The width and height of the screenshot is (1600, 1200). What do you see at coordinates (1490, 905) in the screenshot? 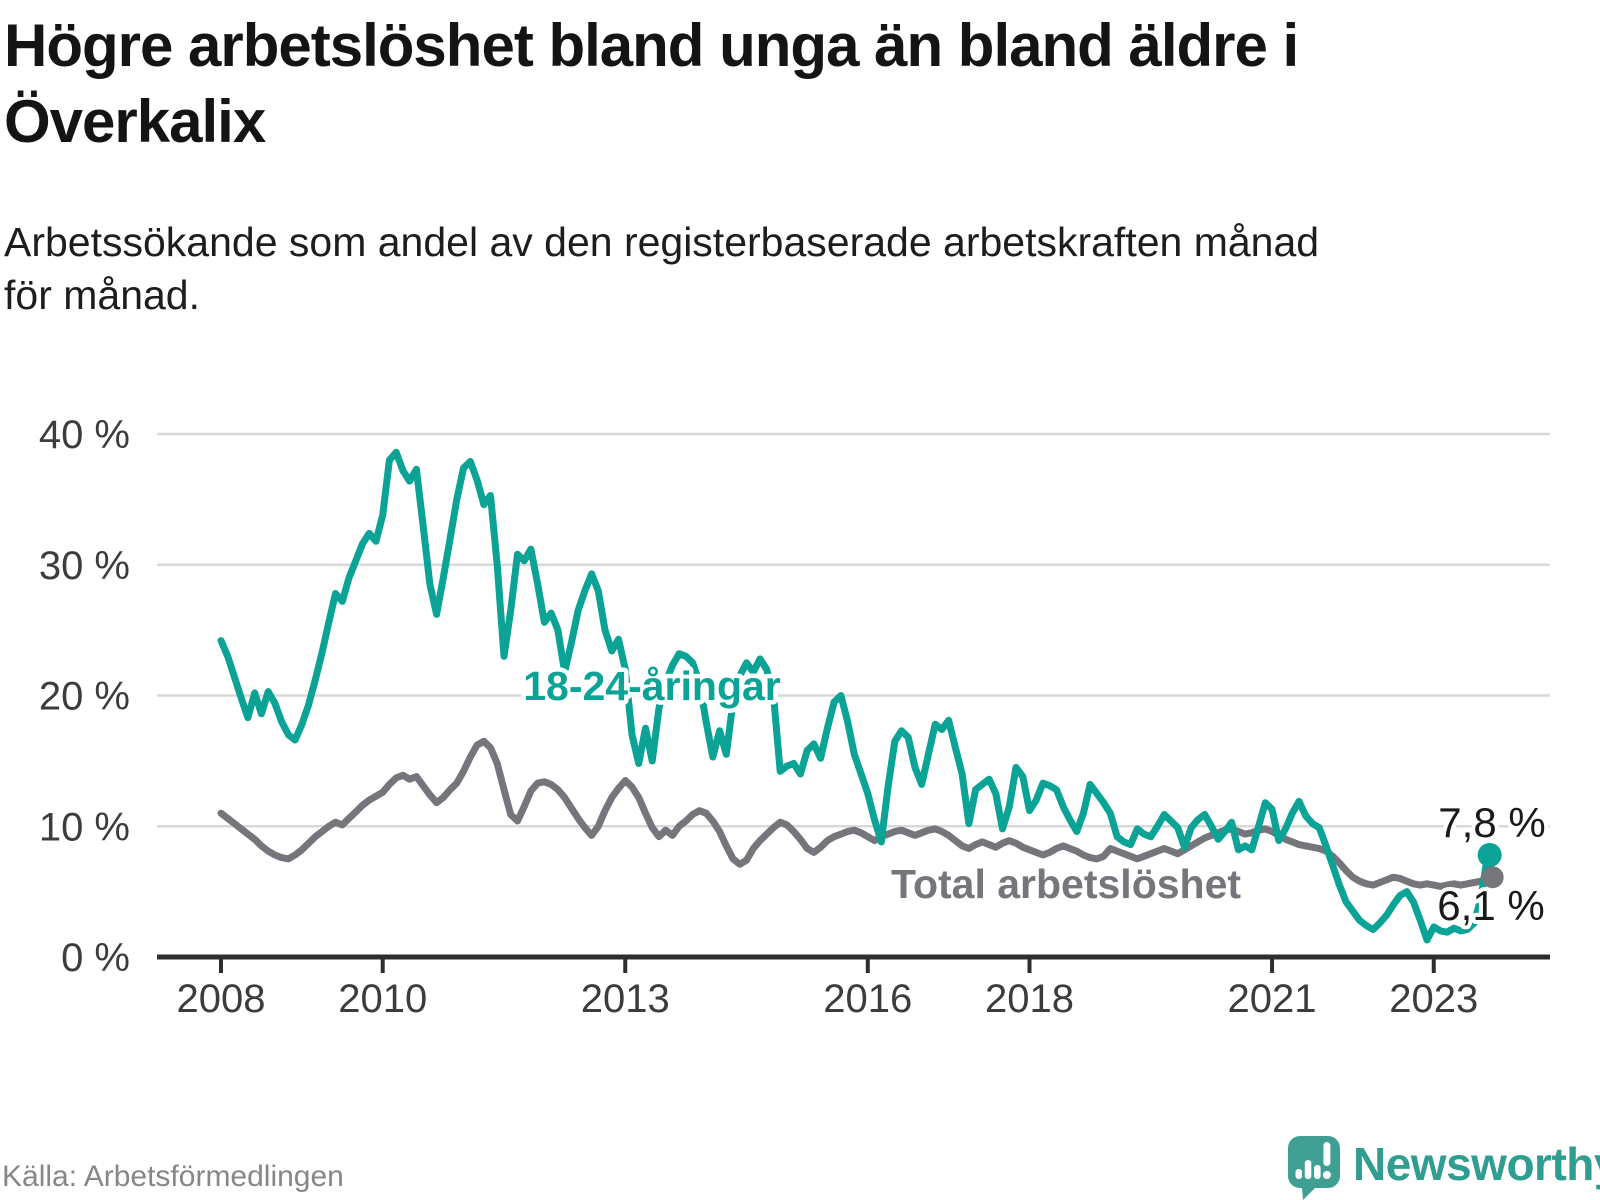
I see `end-label-total: 6,1 %` at bounding box center [1490, 905].